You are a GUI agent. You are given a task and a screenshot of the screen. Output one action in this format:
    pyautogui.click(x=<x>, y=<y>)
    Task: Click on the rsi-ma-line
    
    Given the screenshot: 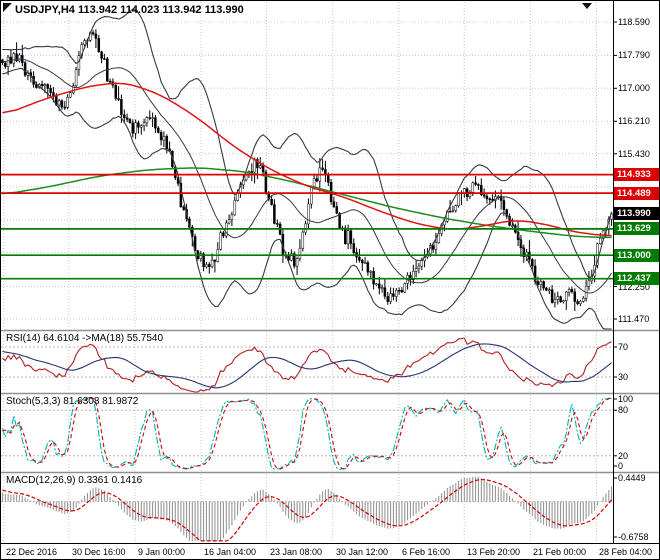 What is the action you would take?
    pyautogui.click(x=307, y=366)
    